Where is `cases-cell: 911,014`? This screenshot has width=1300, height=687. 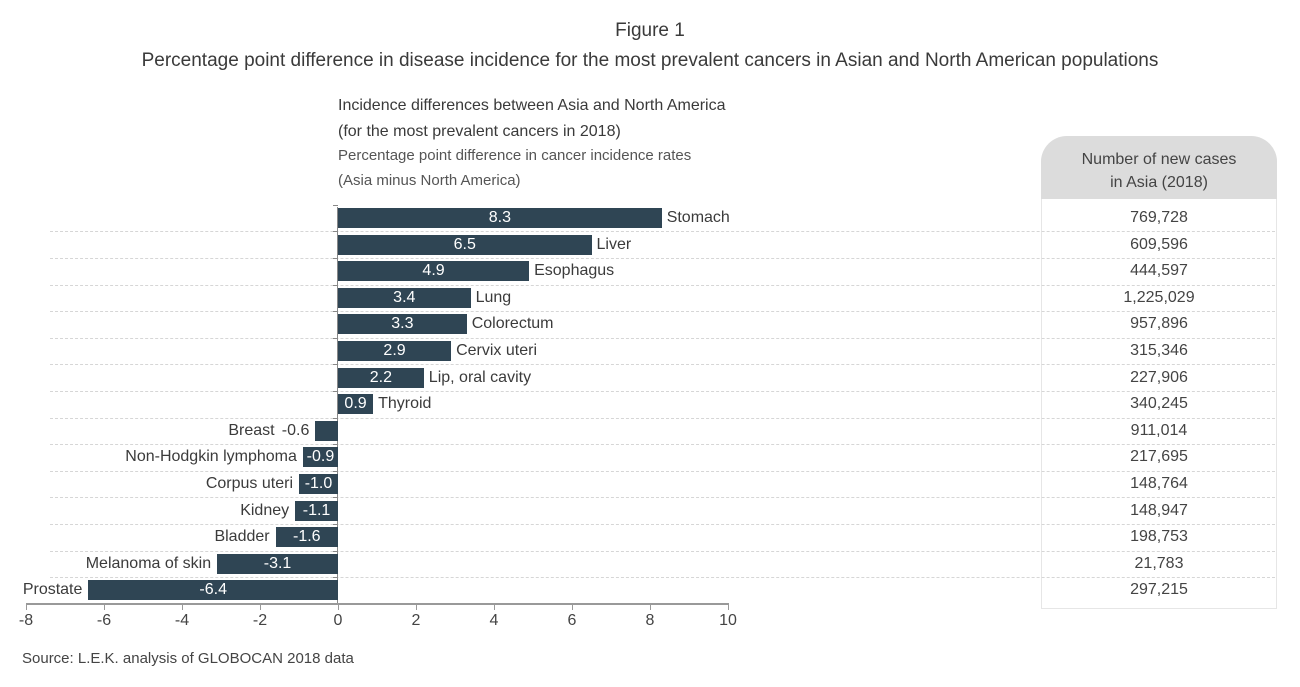
cases-cell: 911,014 is located at coordinates (1159, 430).